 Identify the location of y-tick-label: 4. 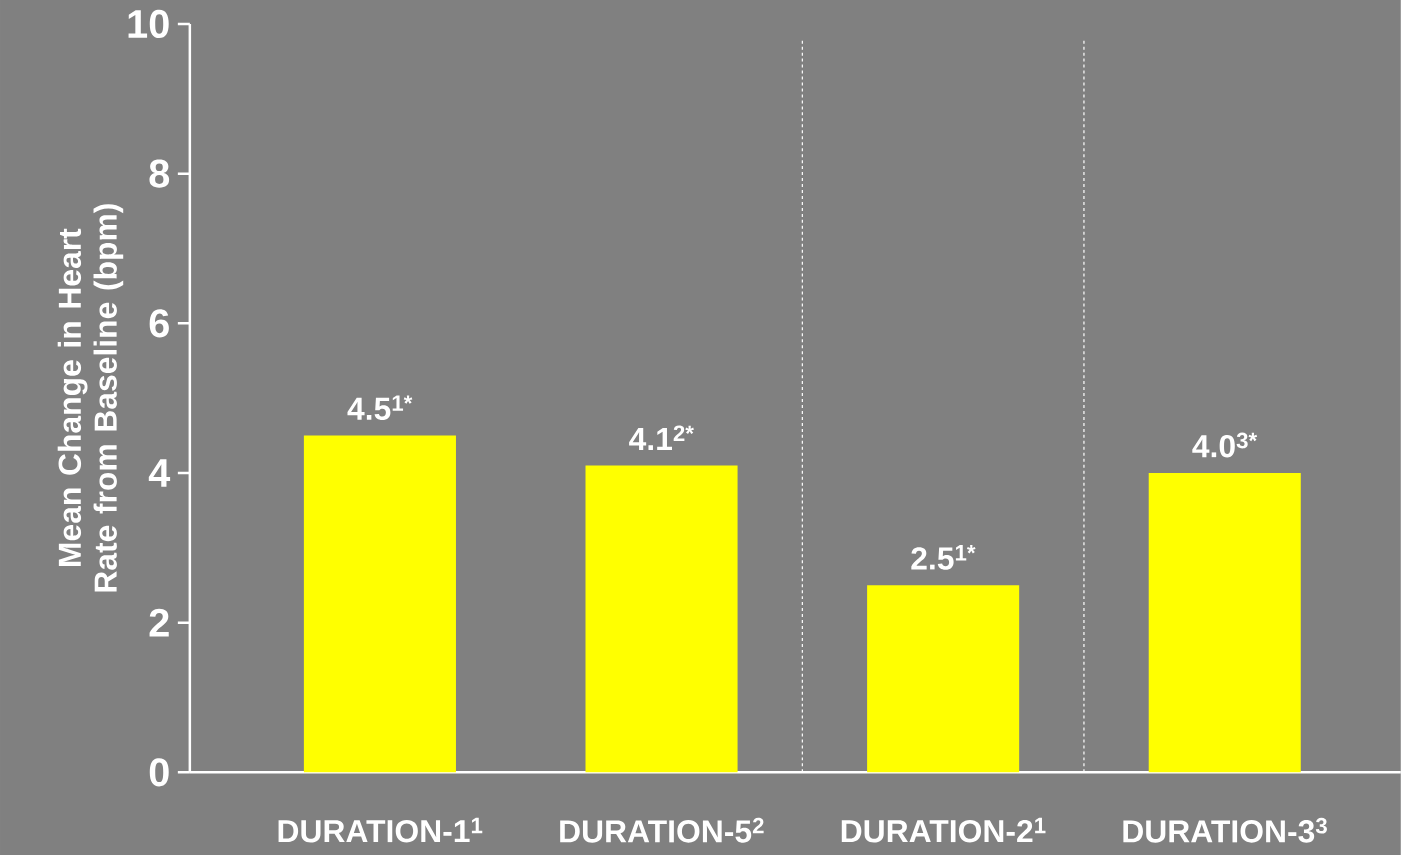
(159, 473).